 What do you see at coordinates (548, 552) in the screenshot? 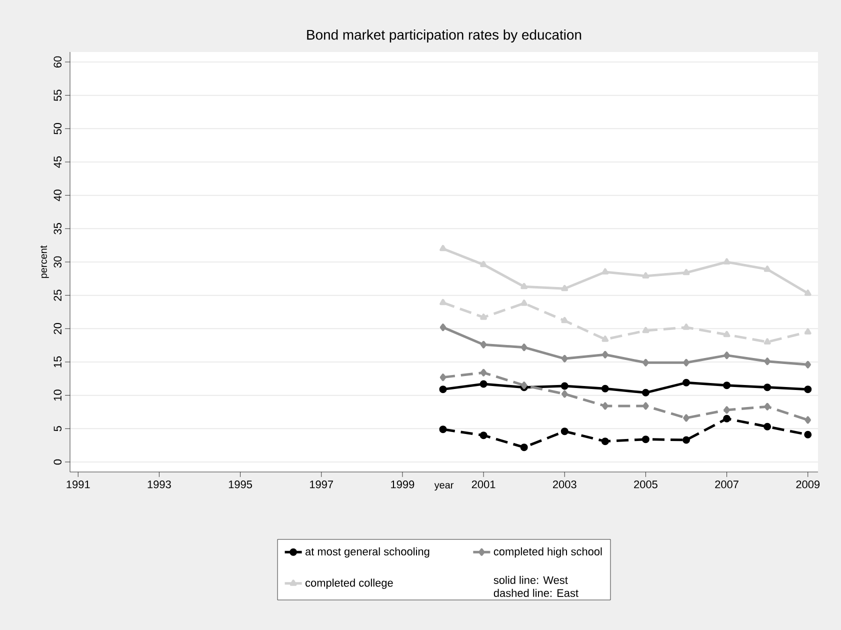
I see `legend-label: completed high school` at bounding box center [548, 552].